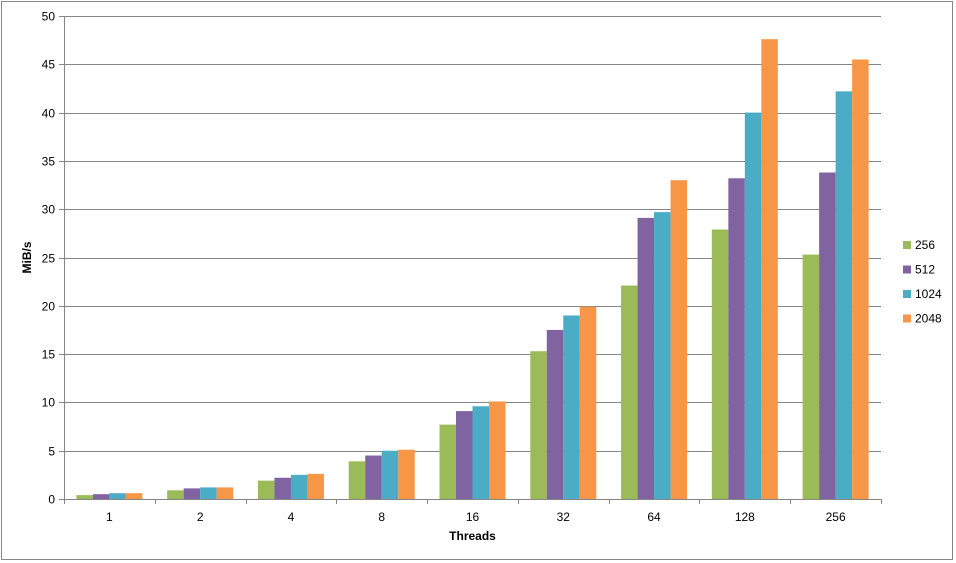  What do you see at coordinates (925, 245) in the screenshot?
I see `legend-label-256: 256` at bounding box center [925, 245].